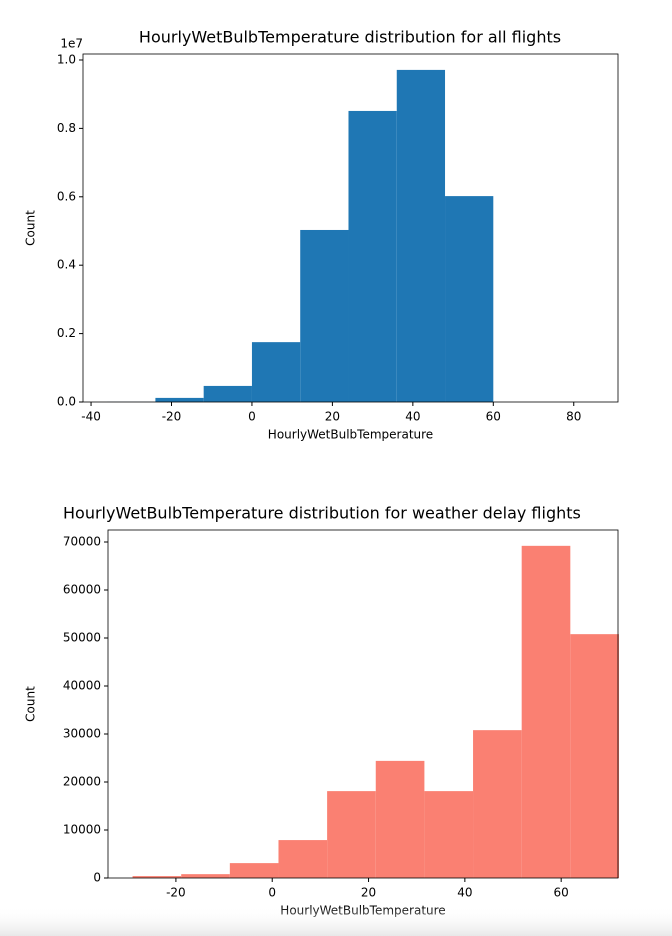 This screenshot has width=672, height=936. Describe the element at coordinates (82, 734) in the screenshot. I see `y-tick-label: 30000` at that location.